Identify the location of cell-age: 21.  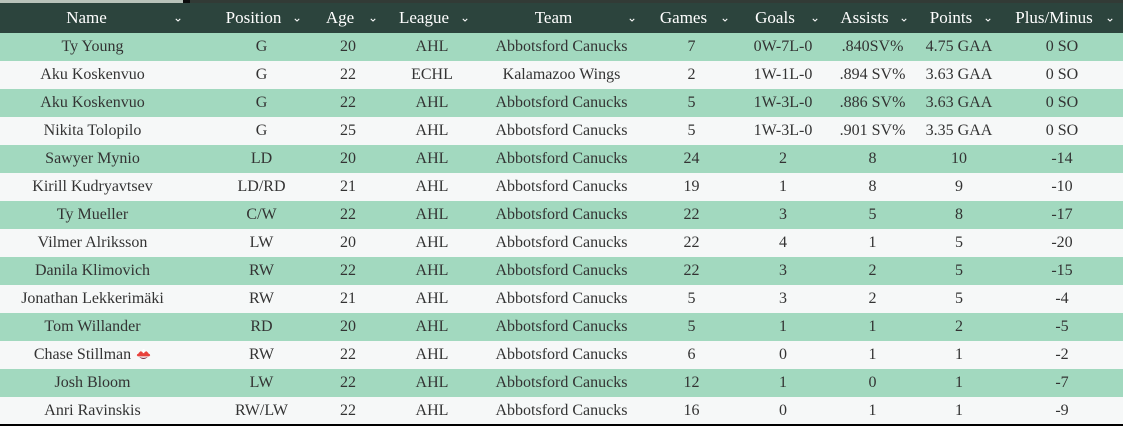
(348, 187).